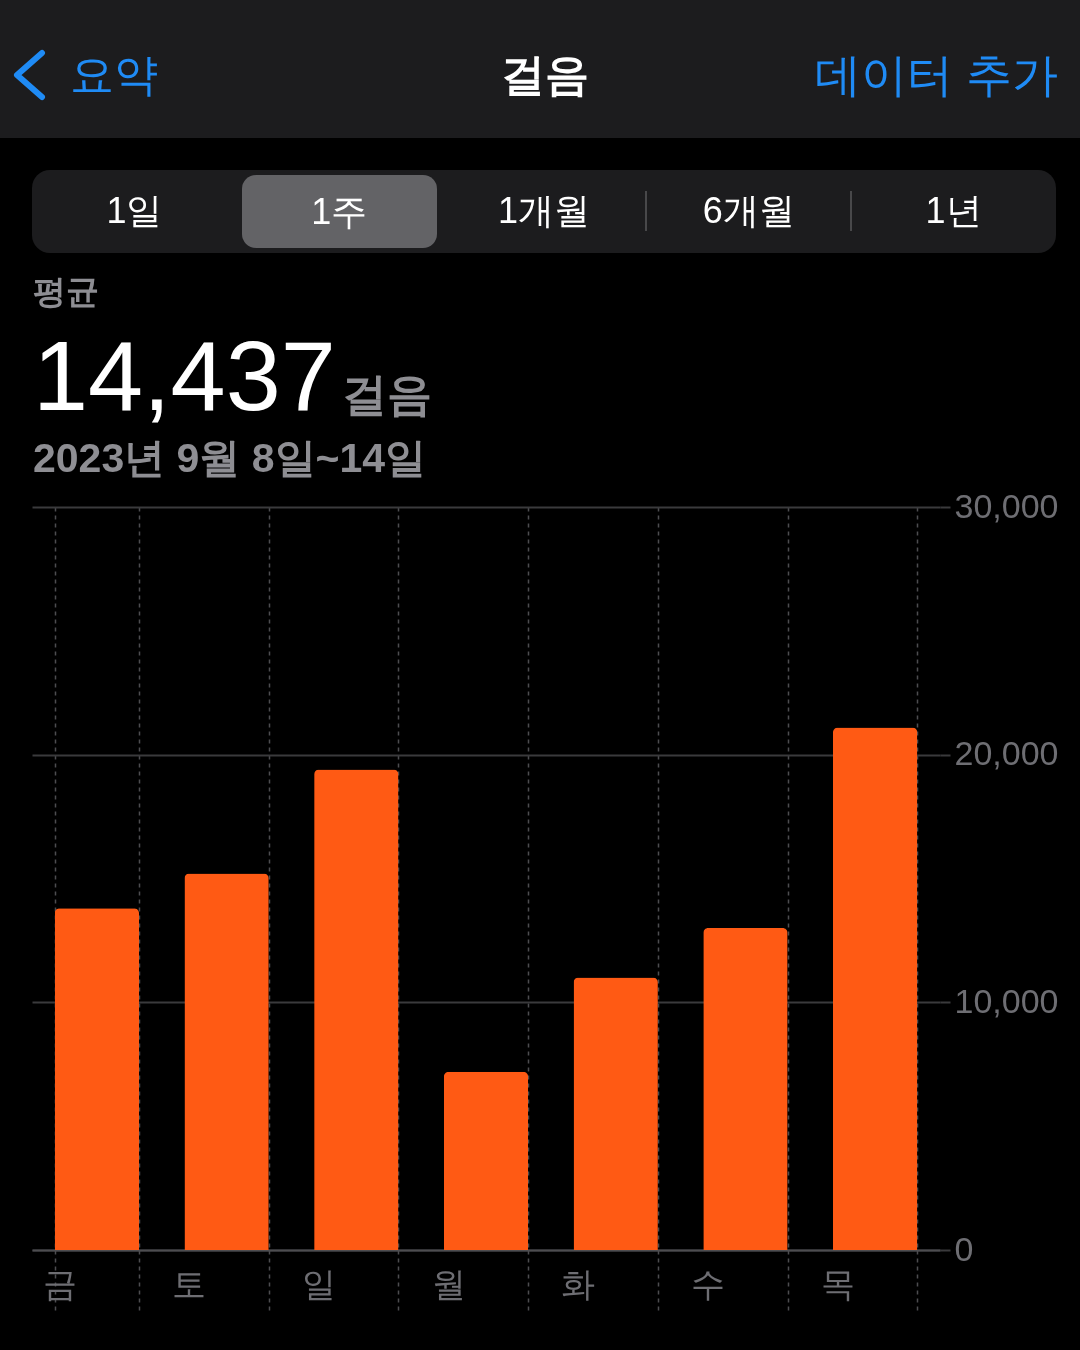 This screenshot has height=1350, width=1080. I want to click on x-tick-label: 금, so click(59, 1283).